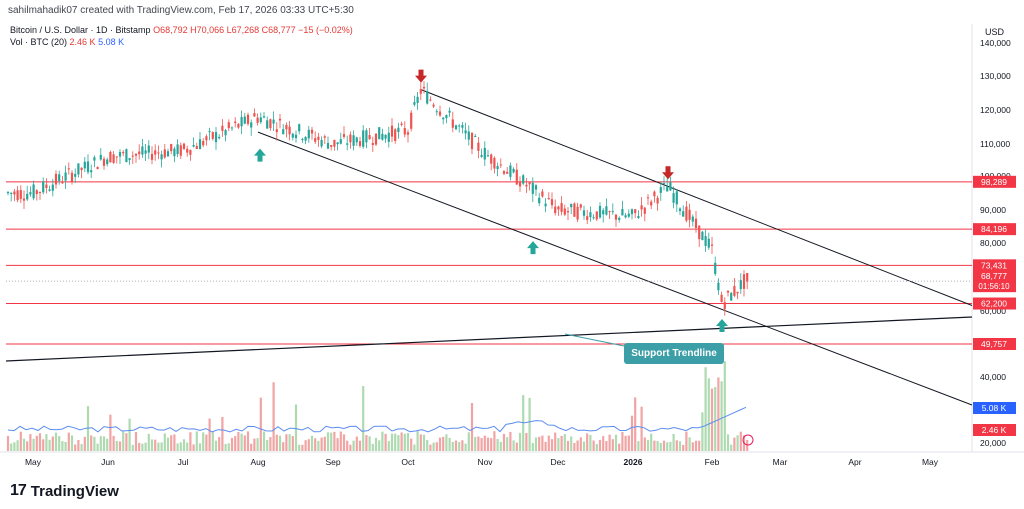 The height and width of the screenshot is (509, 1024). Describe the element at coordinates (994, 344) in the screenshot. I see `level-price-label: 49,757` at that location.